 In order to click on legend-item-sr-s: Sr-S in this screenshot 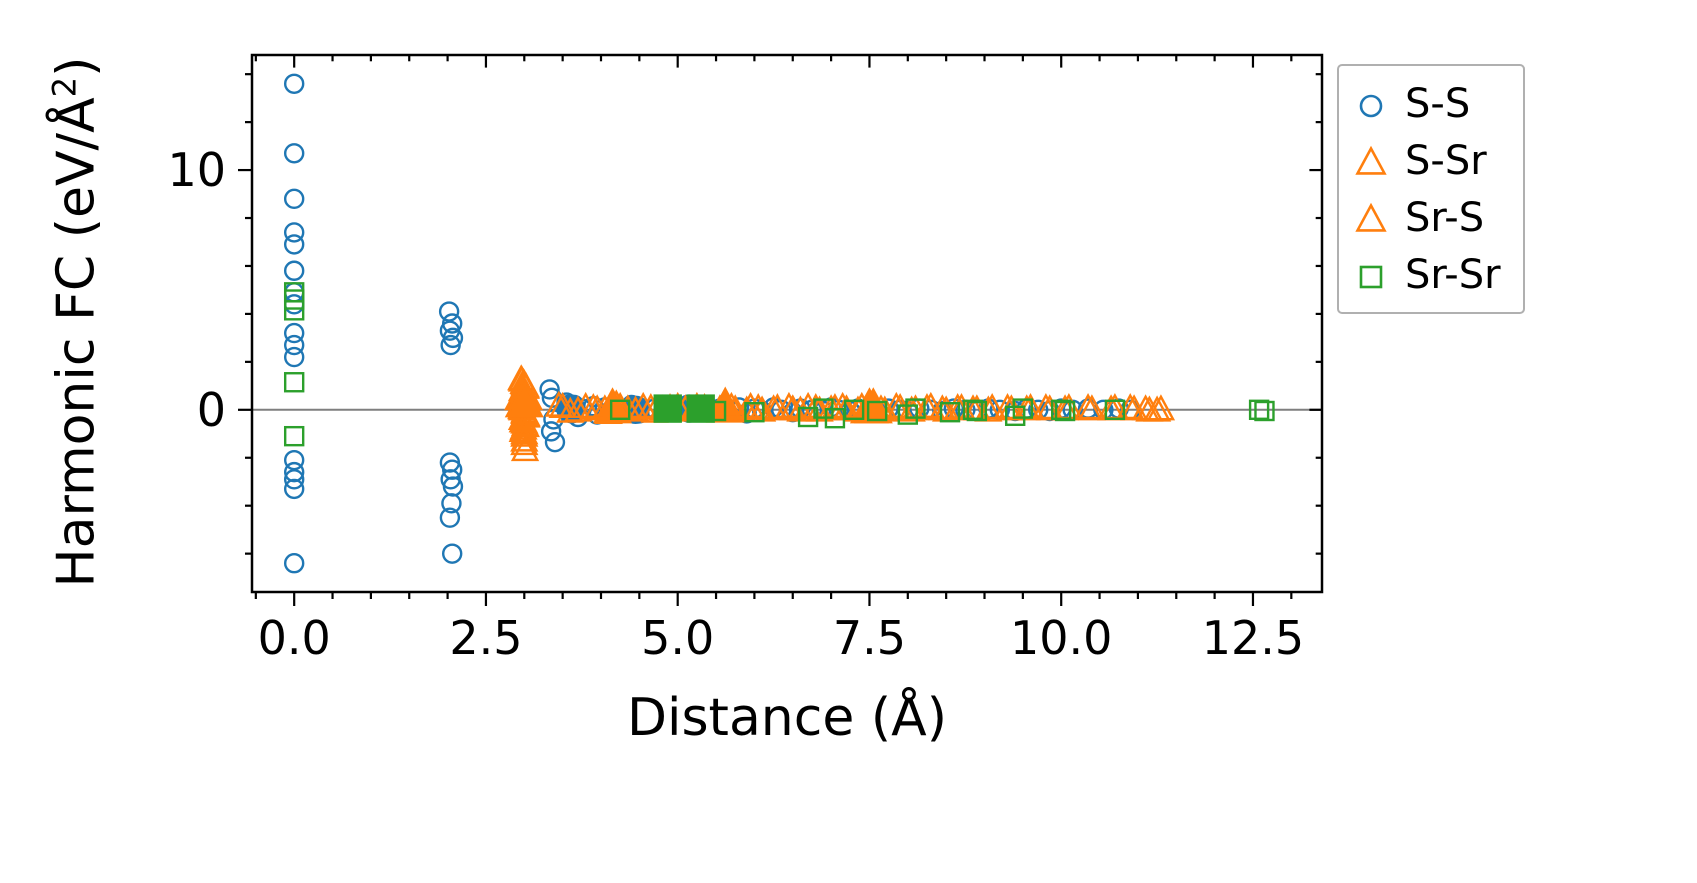, I will do `click(1426, 217)`.